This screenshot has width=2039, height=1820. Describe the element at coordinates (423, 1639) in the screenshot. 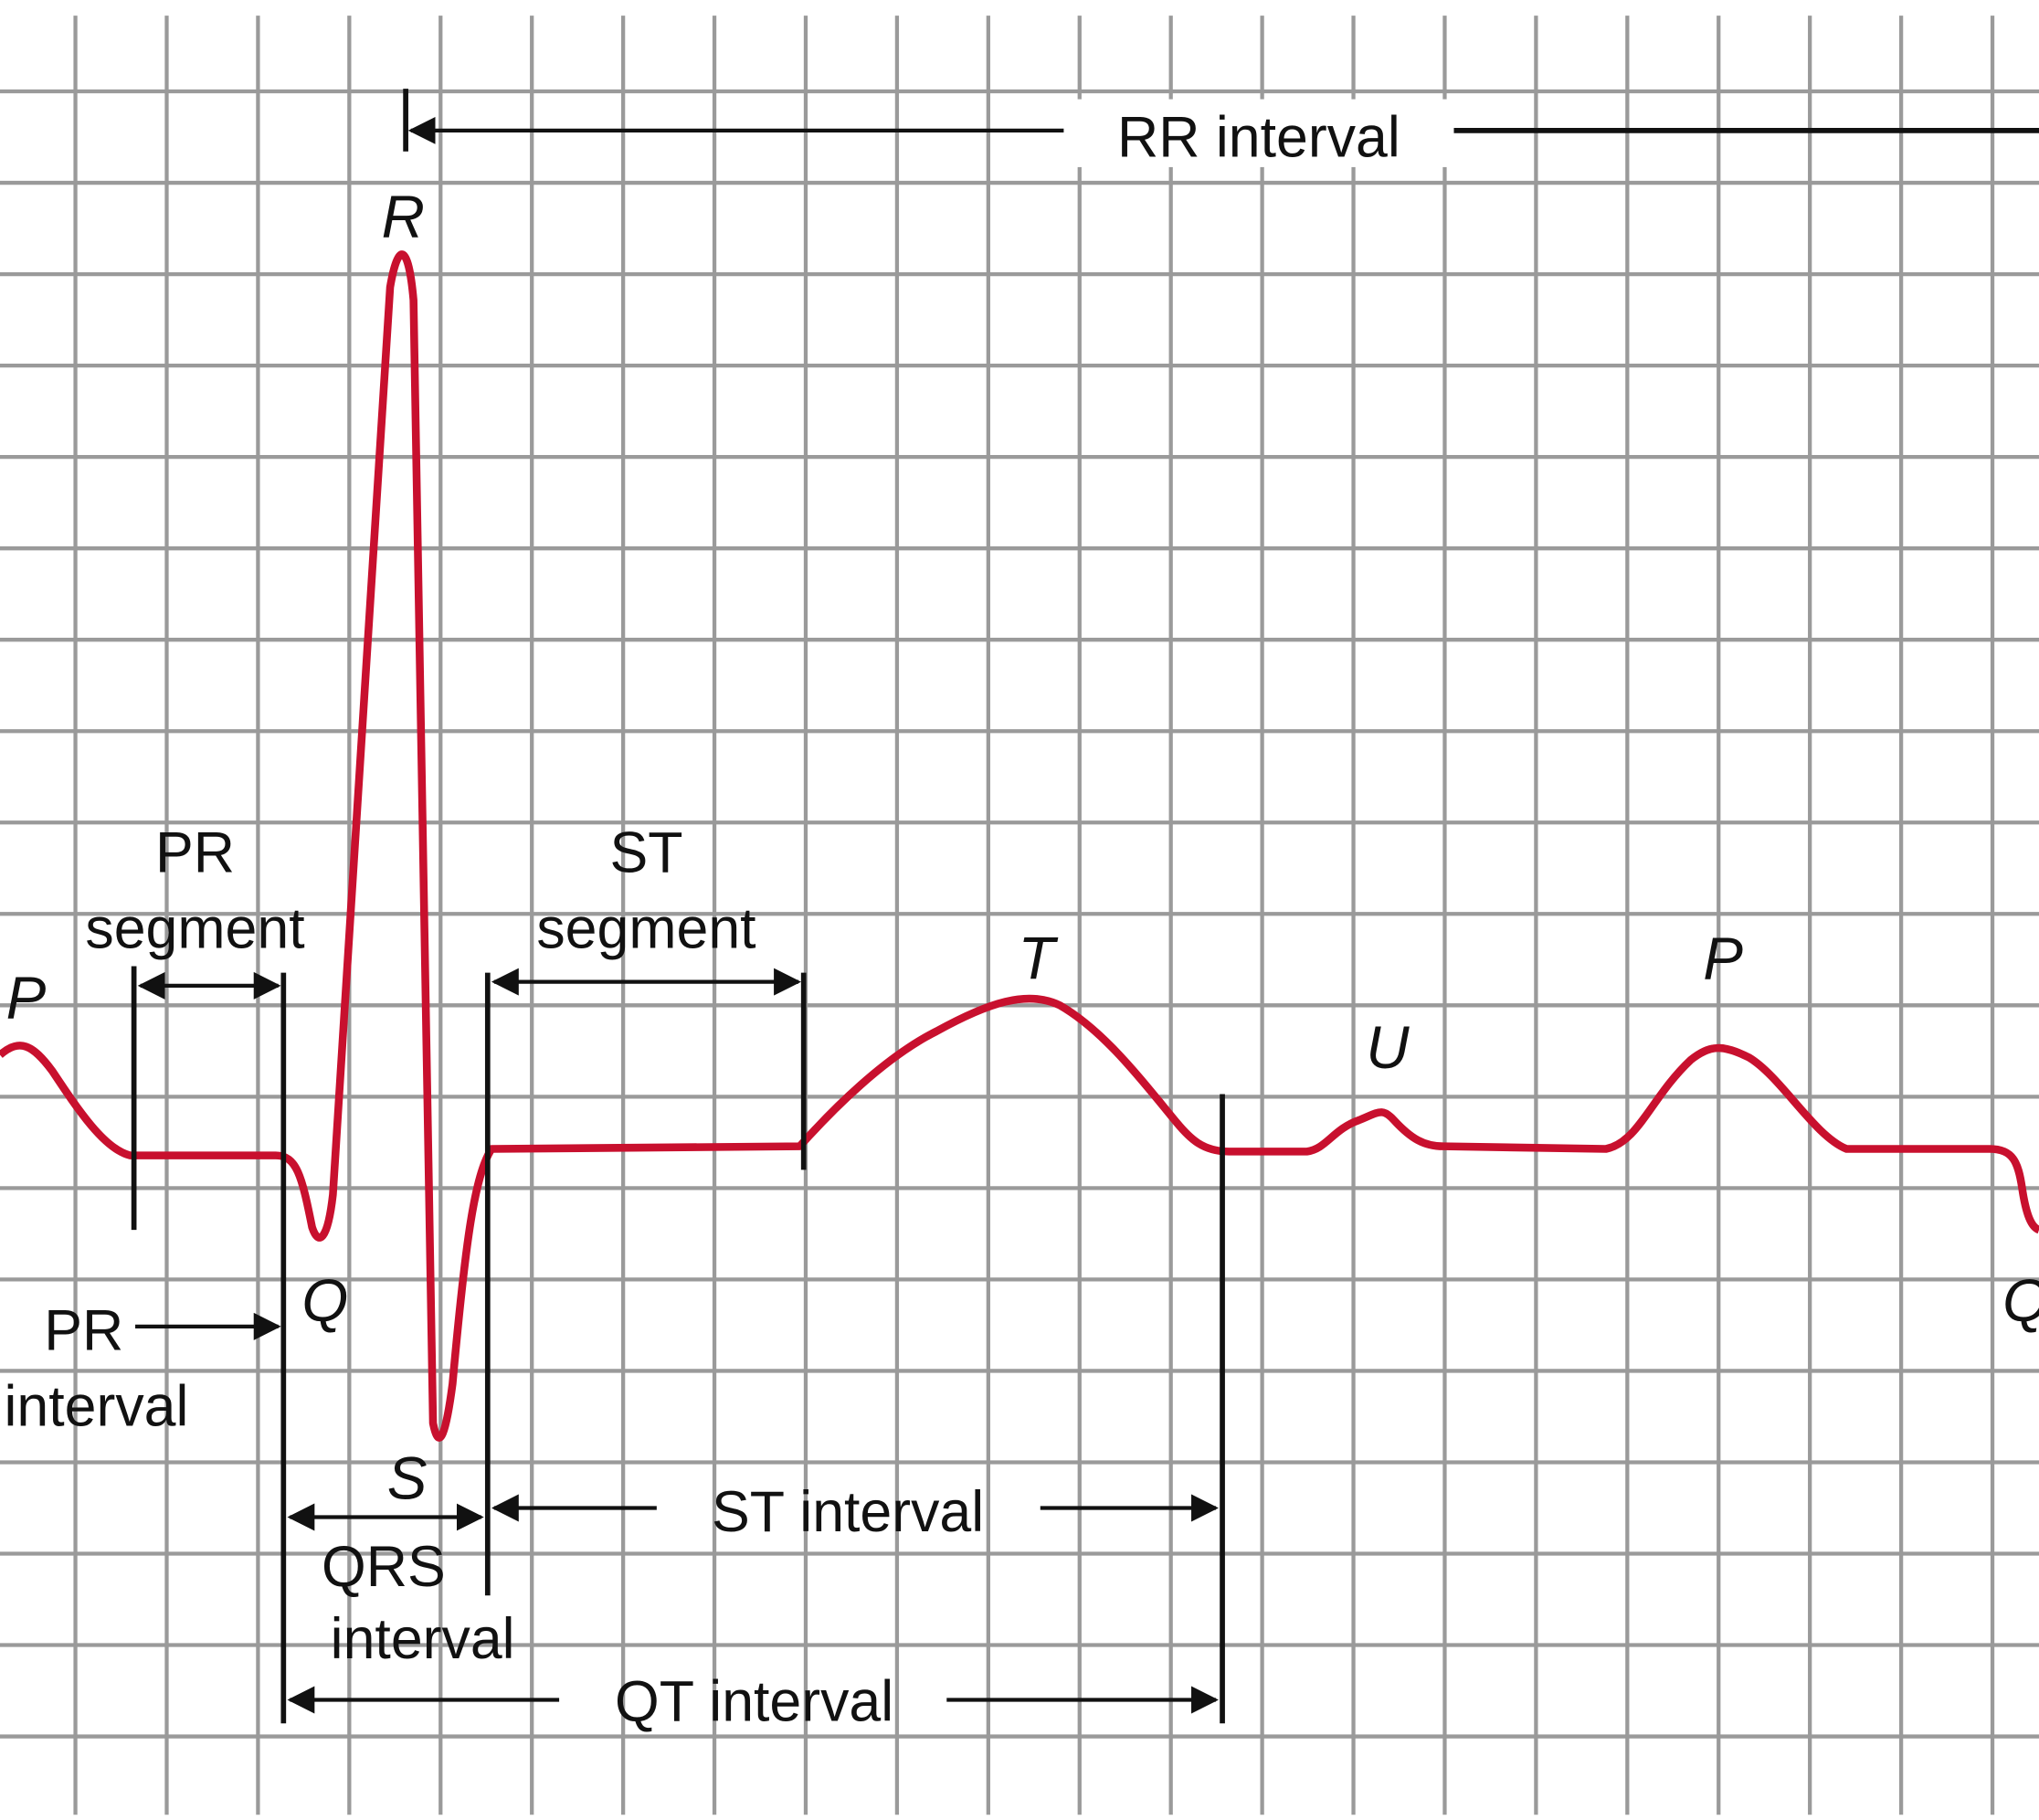

I see `qrs-interval-label: interval` at that location.